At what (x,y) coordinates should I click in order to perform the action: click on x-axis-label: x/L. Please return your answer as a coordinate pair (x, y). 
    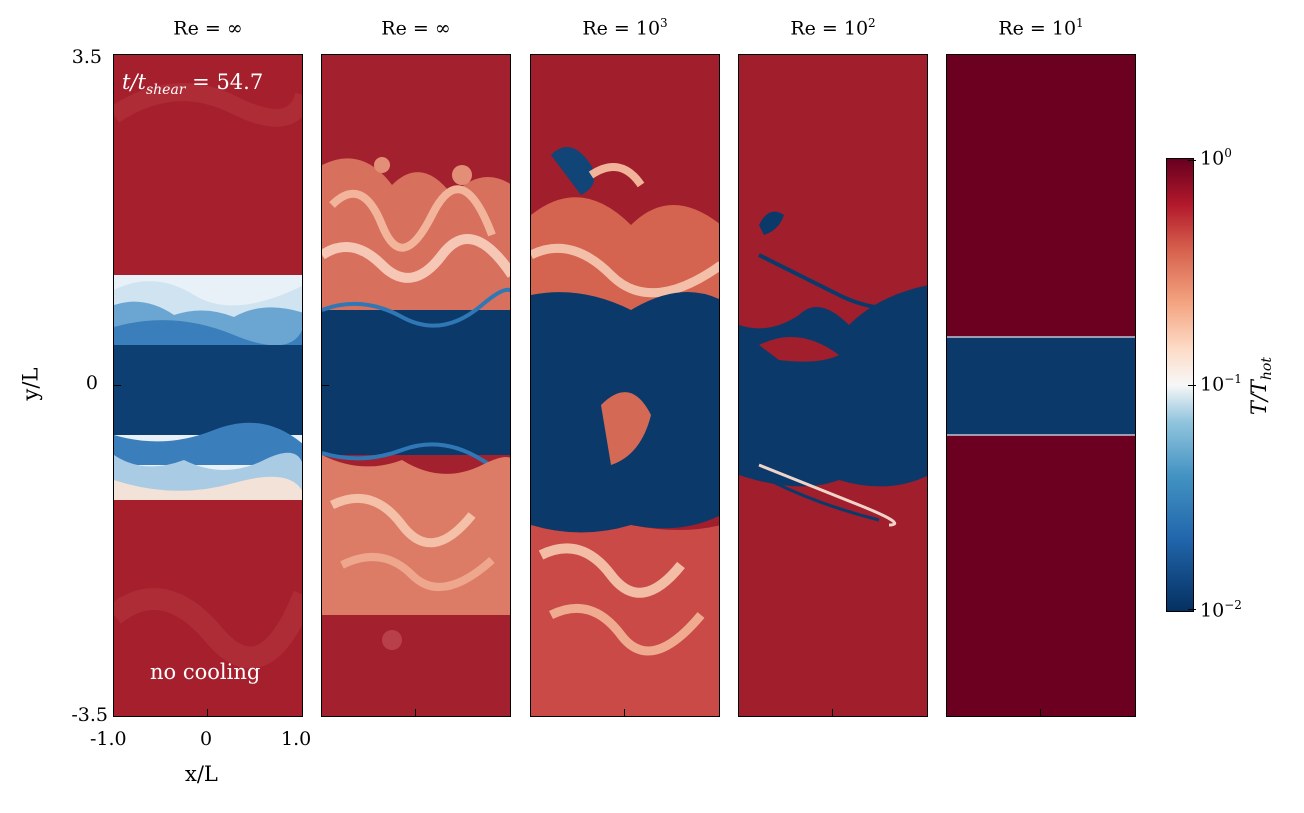
    Looking at the image, I should click on (201, 774).